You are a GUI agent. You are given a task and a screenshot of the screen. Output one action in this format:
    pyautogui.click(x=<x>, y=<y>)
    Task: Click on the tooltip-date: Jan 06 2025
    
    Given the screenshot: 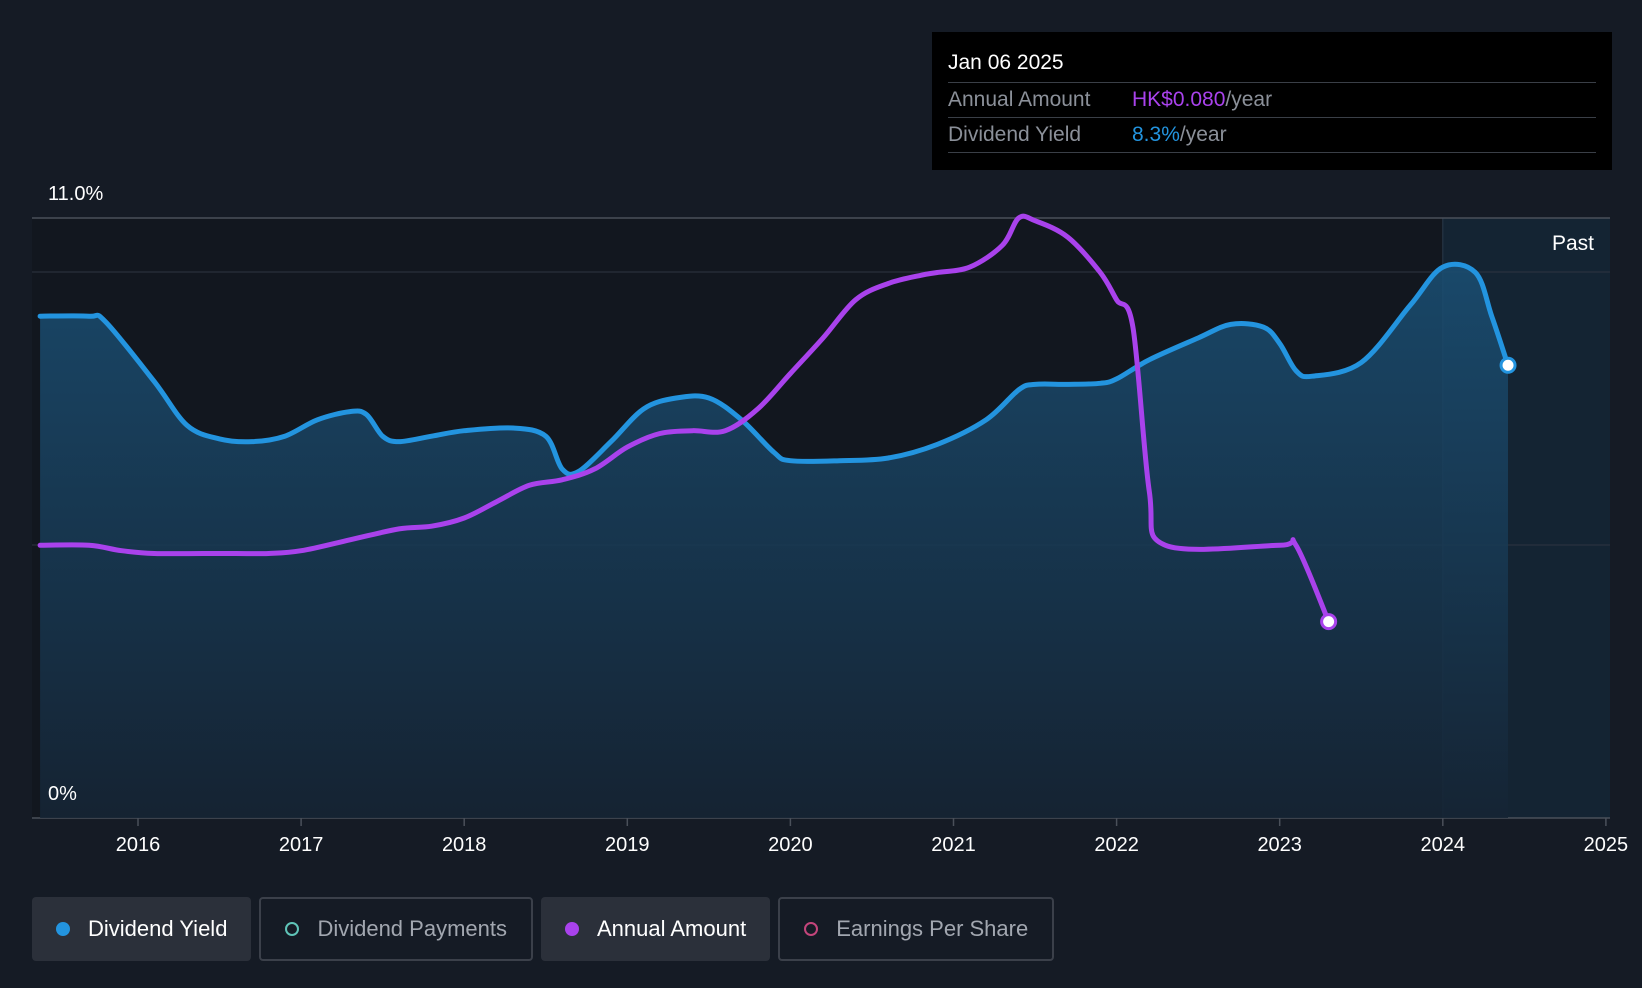 What is the action you would take?
    pyautogui.click(x=1272, y=65)
    